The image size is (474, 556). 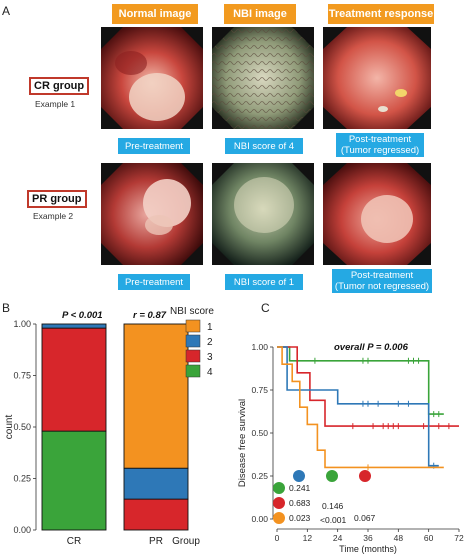 What do you see at coordinates (381, 14) in the screenshot?
I see `header-treatment-response: Treatment response` at bounding box center [381, 14].